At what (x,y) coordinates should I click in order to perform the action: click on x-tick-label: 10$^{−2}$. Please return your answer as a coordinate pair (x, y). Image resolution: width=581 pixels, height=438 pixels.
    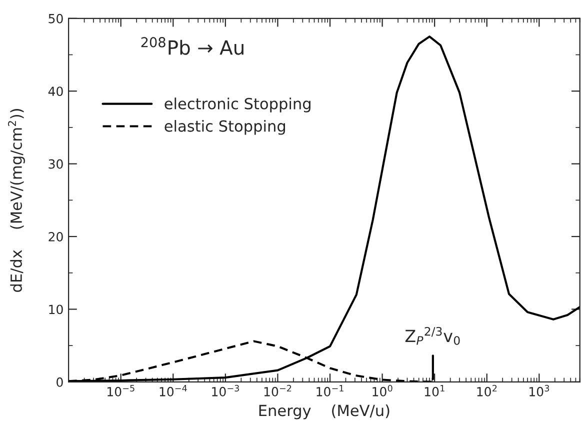
    Looking at the image, I should click on (278, 390).